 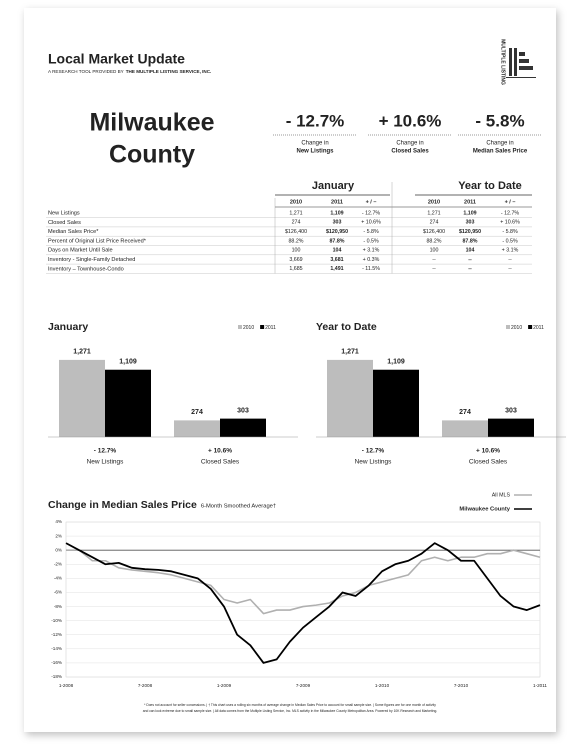 What do you see at coordinates (382, 685) in the screenshot?
I see `x-tick-label: 1-2010` at bounding box center [382, 685].